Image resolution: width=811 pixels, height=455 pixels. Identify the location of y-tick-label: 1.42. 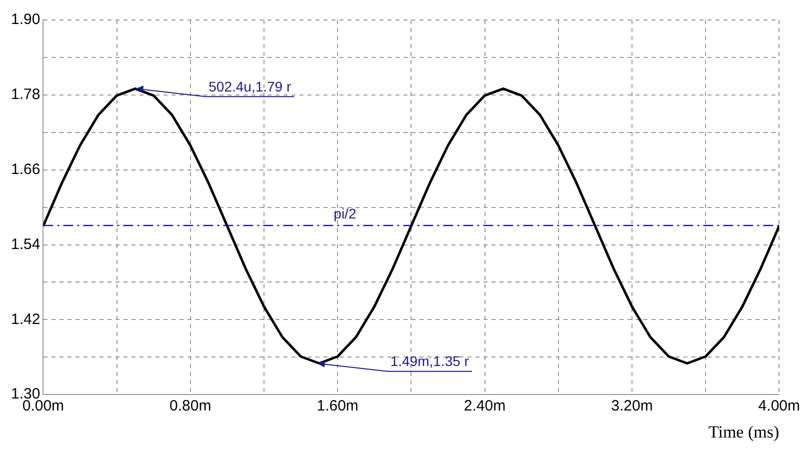
(25, 319).